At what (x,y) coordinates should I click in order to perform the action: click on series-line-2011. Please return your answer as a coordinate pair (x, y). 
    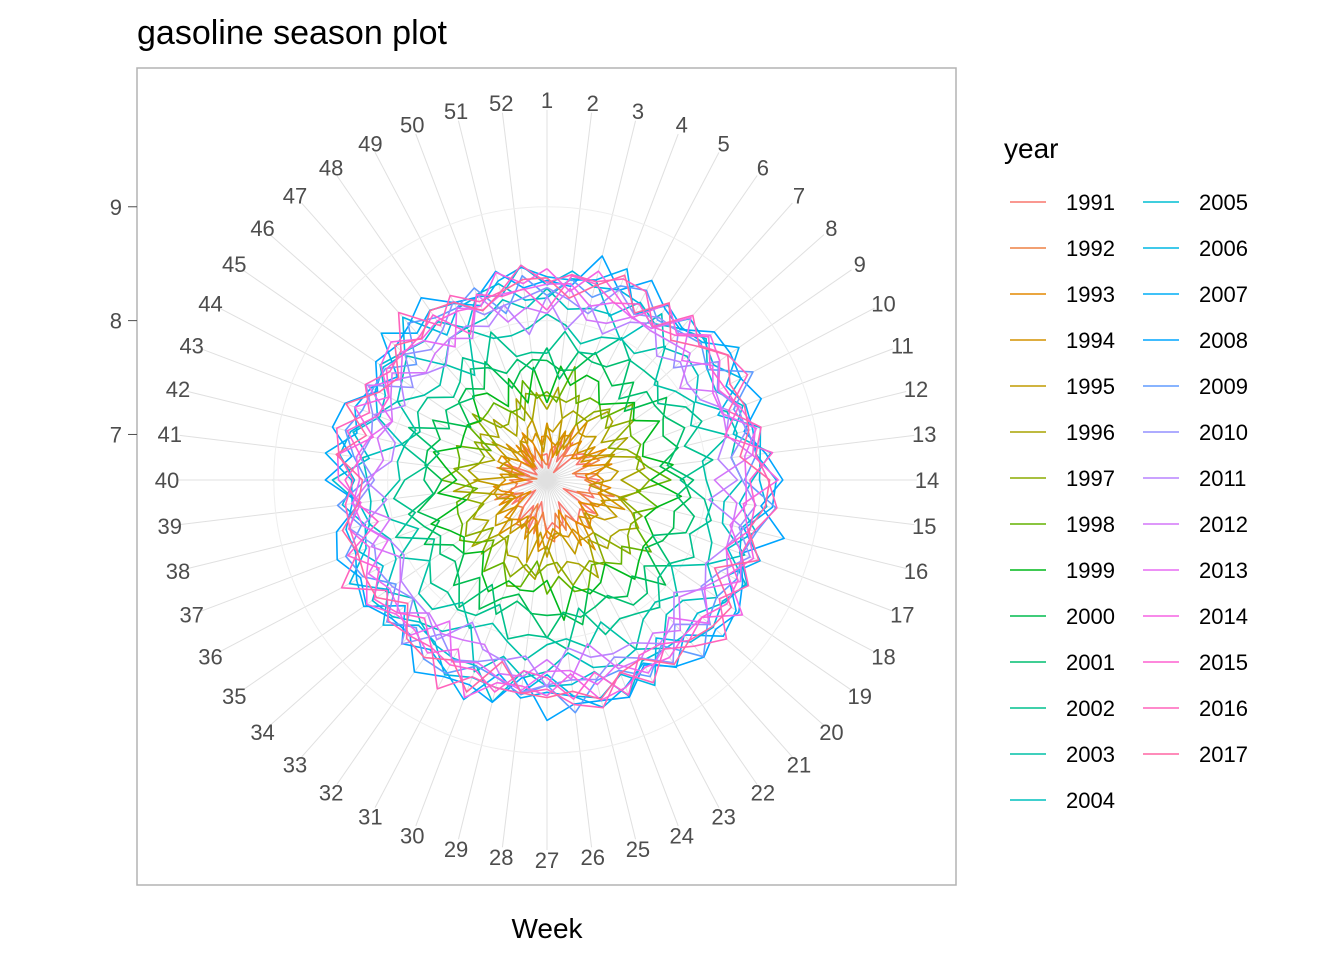
    Looking at the image, I should click on (553, 491).